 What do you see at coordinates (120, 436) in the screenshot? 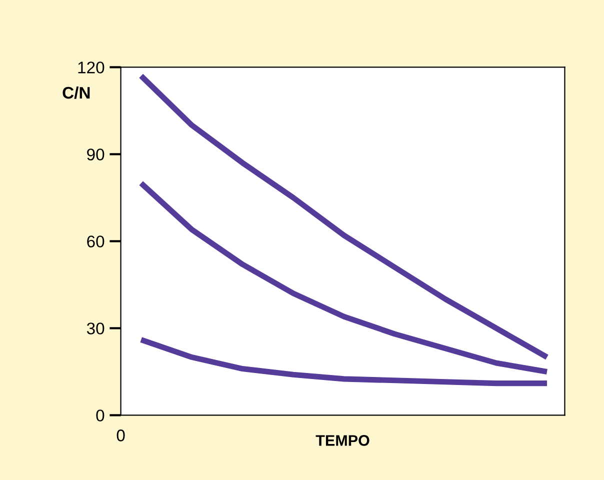
I see `text: 0` at bounding box center [120, 436].